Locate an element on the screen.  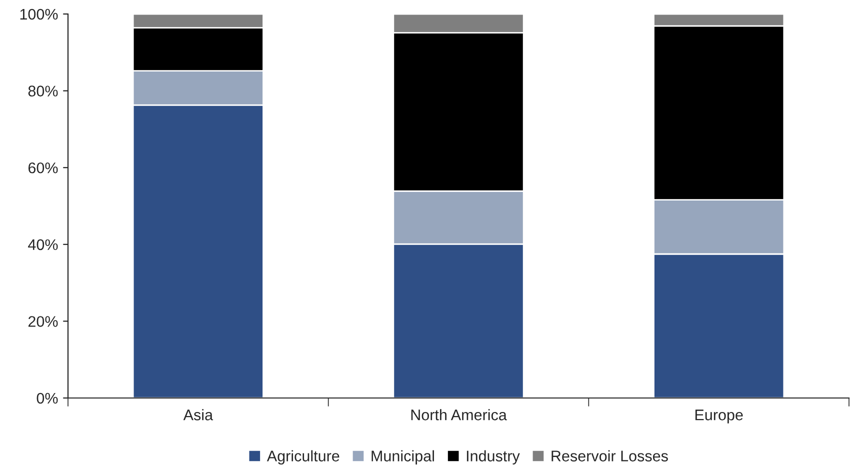
x-tick-label: Europe is located at coordinates (719, 417).